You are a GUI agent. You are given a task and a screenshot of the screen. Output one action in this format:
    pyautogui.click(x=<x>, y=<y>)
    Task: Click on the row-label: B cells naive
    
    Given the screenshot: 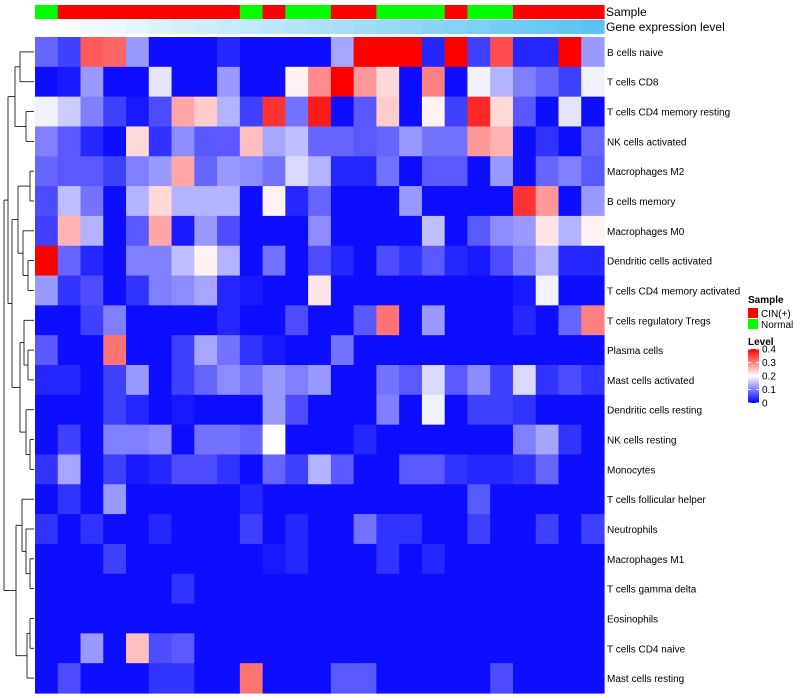 What is the action you would take?
    pyautogui.click(x=635, y=53)
    